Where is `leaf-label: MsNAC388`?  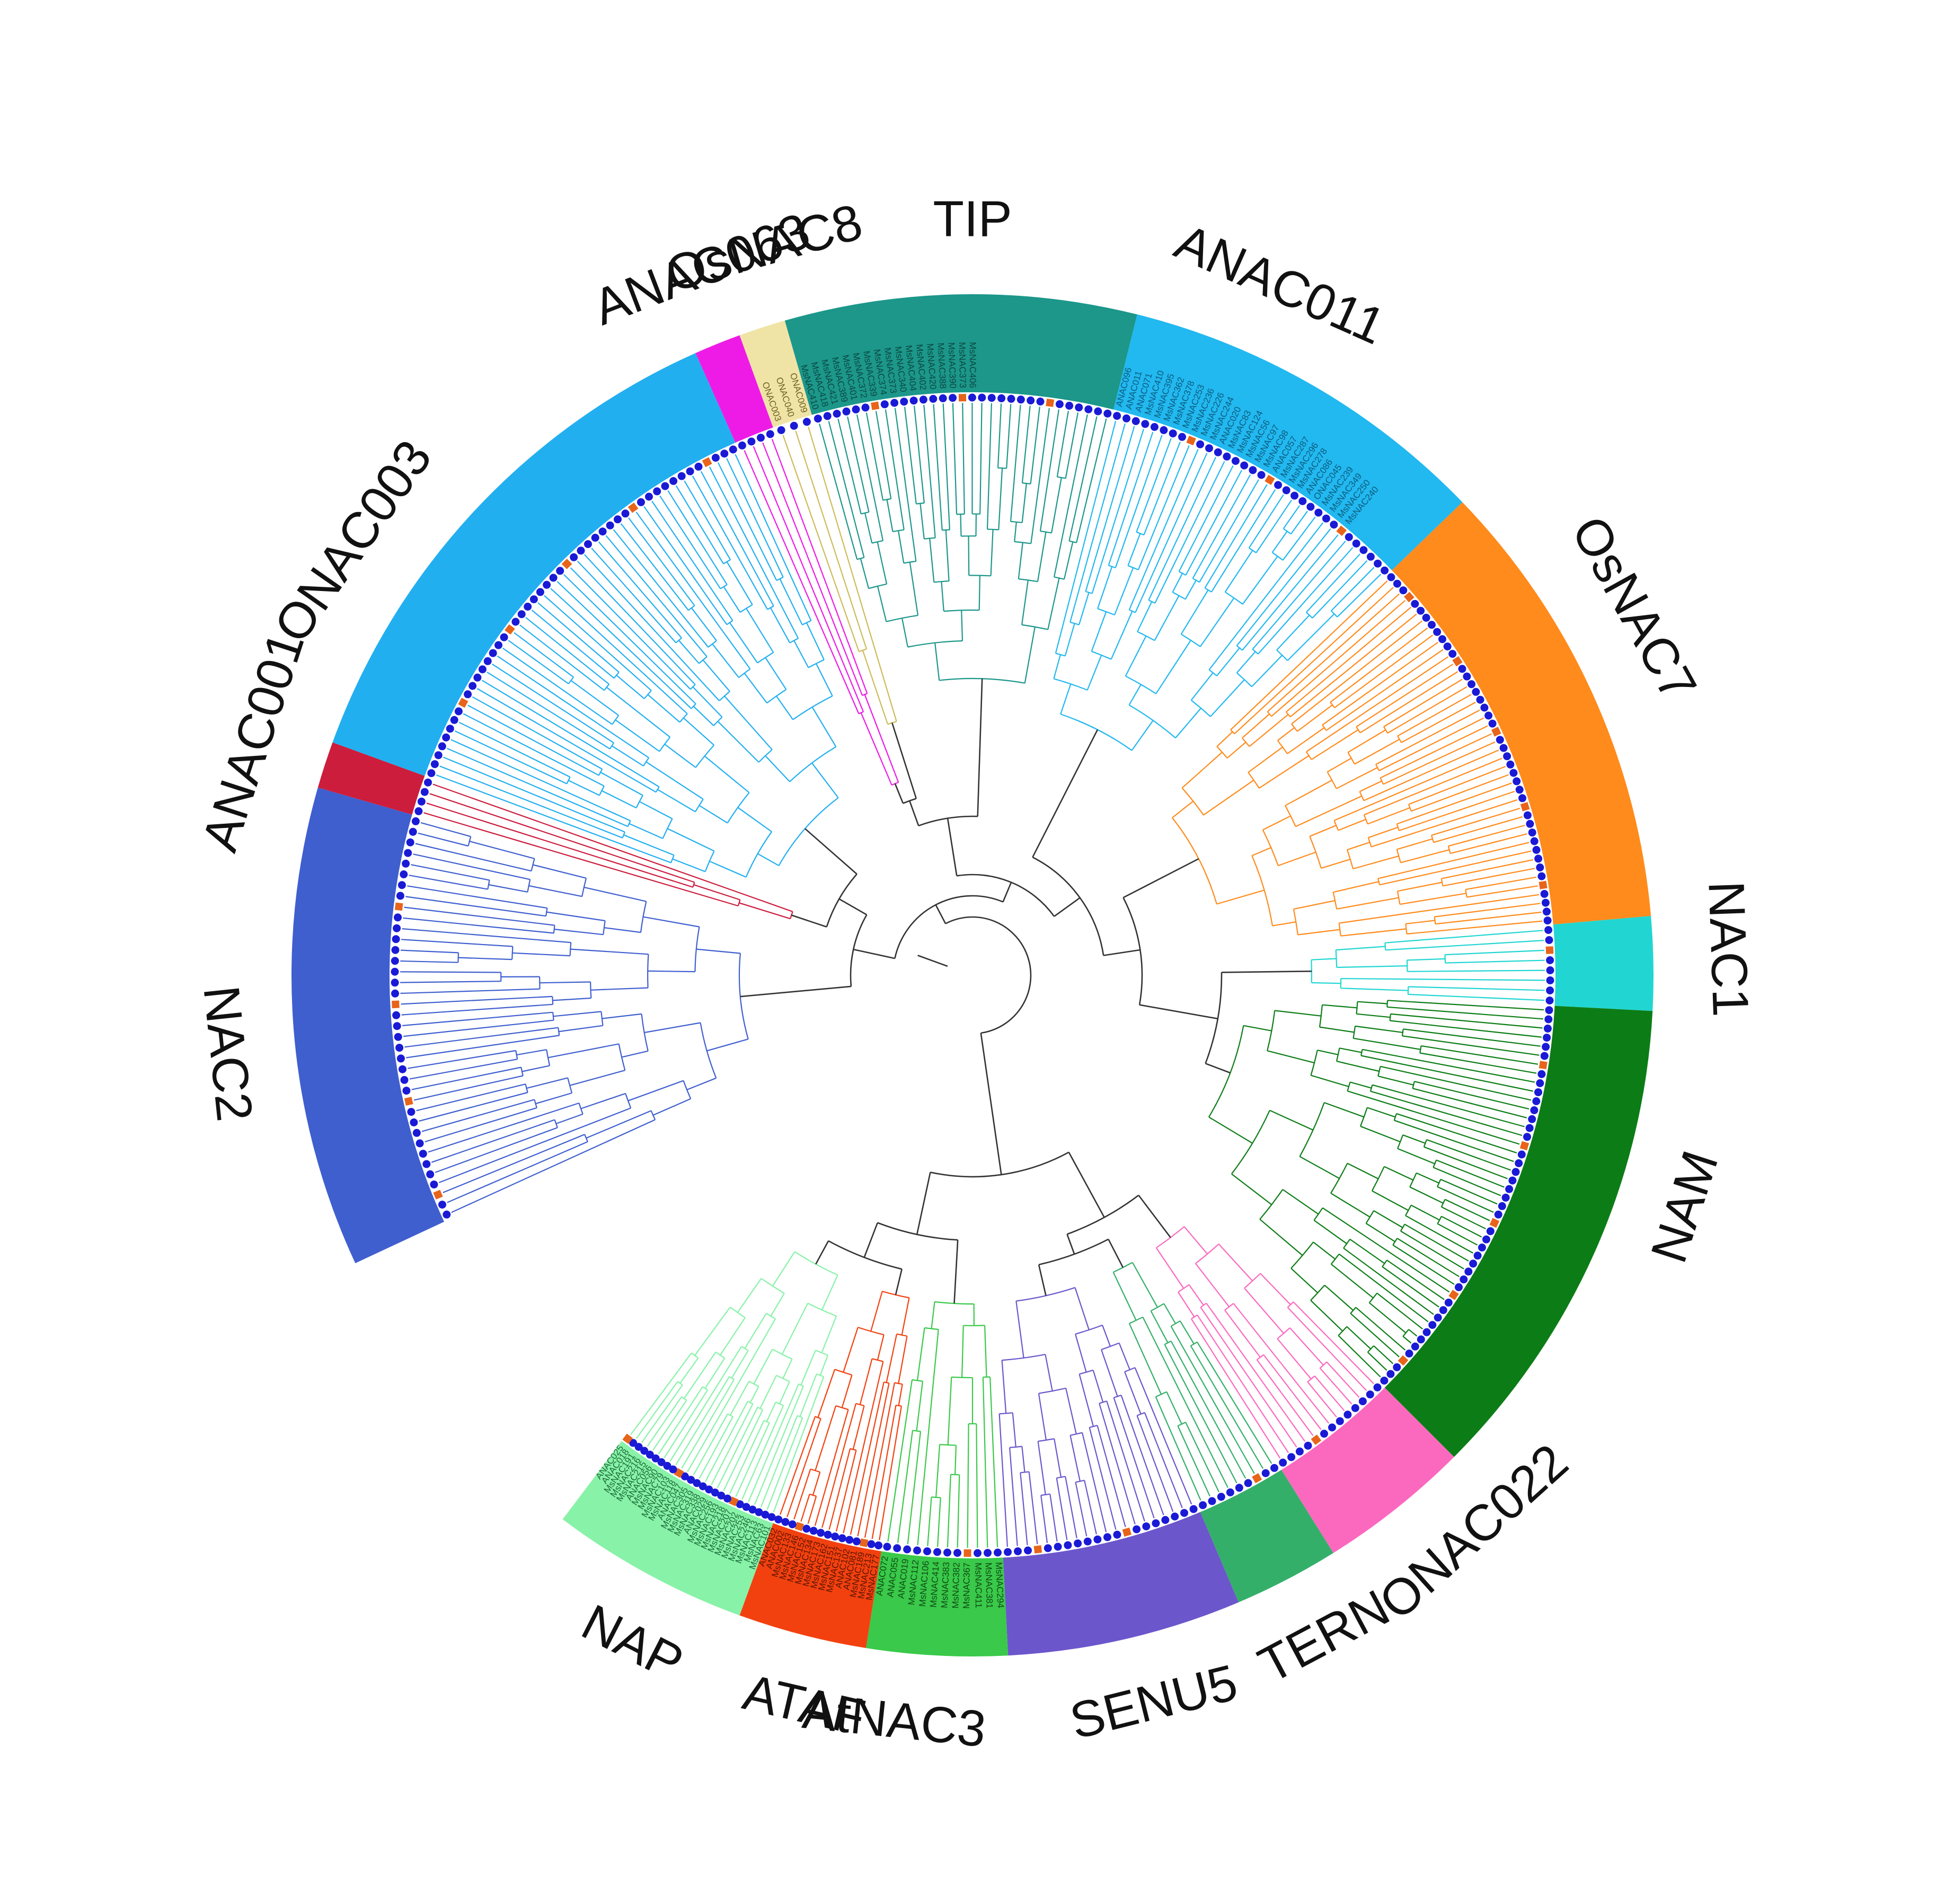
leaf-label: MsNAC388 is located at coordinates (941, 365).